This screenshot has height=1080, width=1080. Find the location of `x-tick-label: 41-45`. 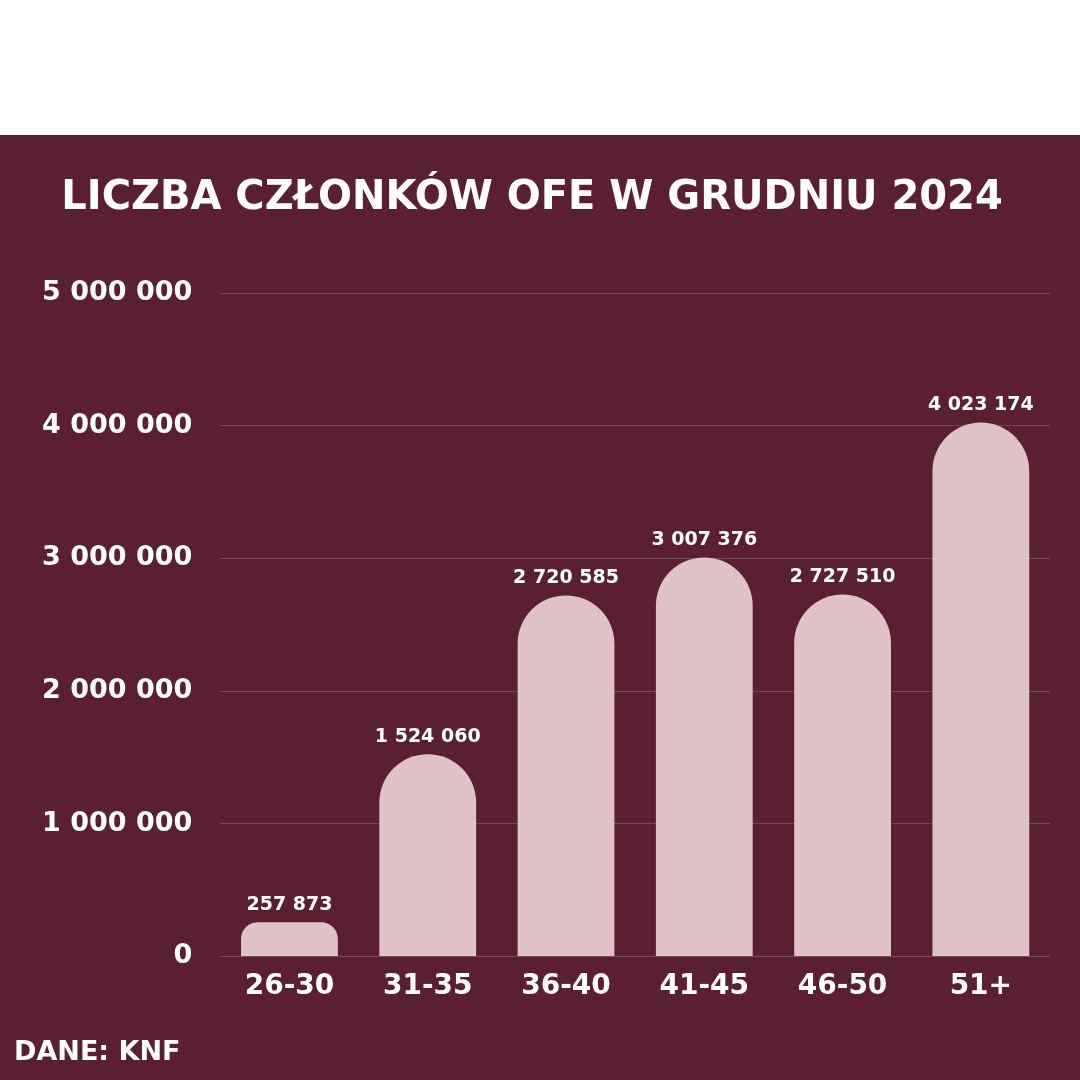

x-tick-label: 41-45 is located at coordinates (704, 985).